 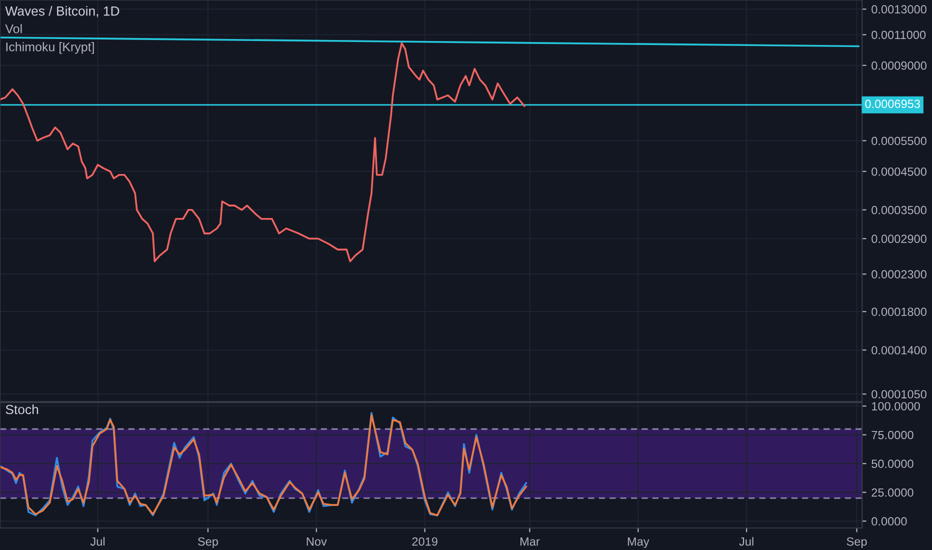 What do you see at coordinates (889, 521) in the screenshot?
I see `y-tick-label: 0.0000` at bounding box center [889, 521].